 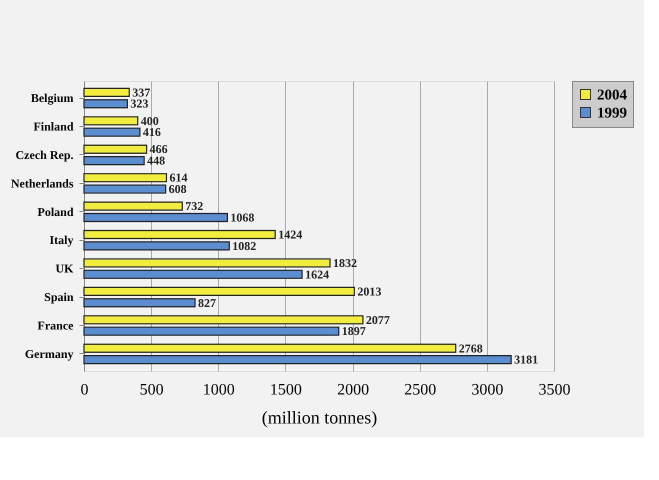 I want to click on data-label: 2077, so click(x=378, y=319).